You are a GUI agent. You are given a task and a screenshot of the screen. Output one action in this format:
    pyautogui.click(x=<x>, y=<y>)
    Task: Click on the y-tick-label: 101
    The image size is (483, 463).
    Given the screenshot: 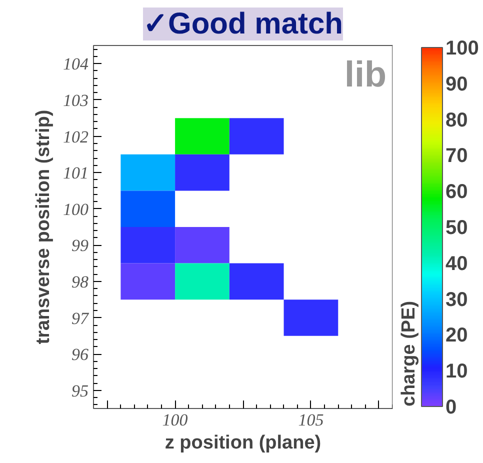 What is the action you would take?
    pyautogui.click(x=75, y=173)
    